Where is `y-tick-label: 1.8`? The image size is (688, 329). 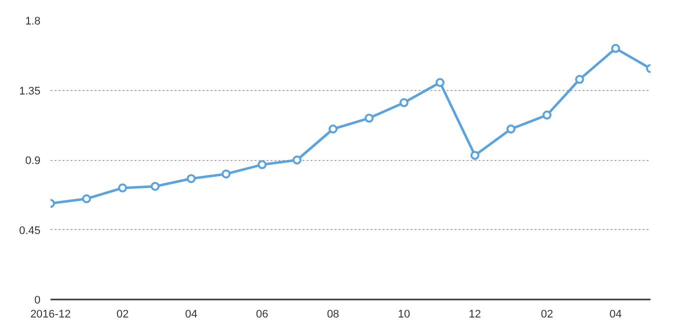
y-tick-label: 1.8 is located at coordinates (33, 22).